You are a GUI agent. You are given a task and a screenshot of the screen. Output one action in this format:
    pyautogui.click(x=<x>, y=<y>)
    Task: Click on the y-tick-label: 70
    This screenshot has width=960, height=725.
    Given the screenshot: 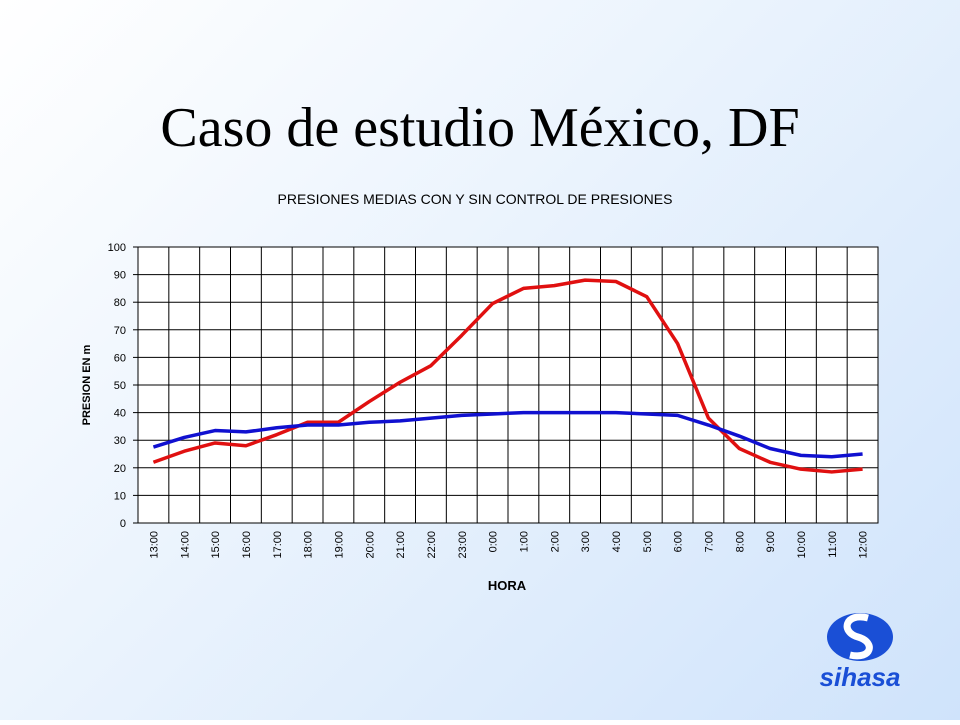 What is the action you would take?
    pyautogui.click(x=120, y=331)
    